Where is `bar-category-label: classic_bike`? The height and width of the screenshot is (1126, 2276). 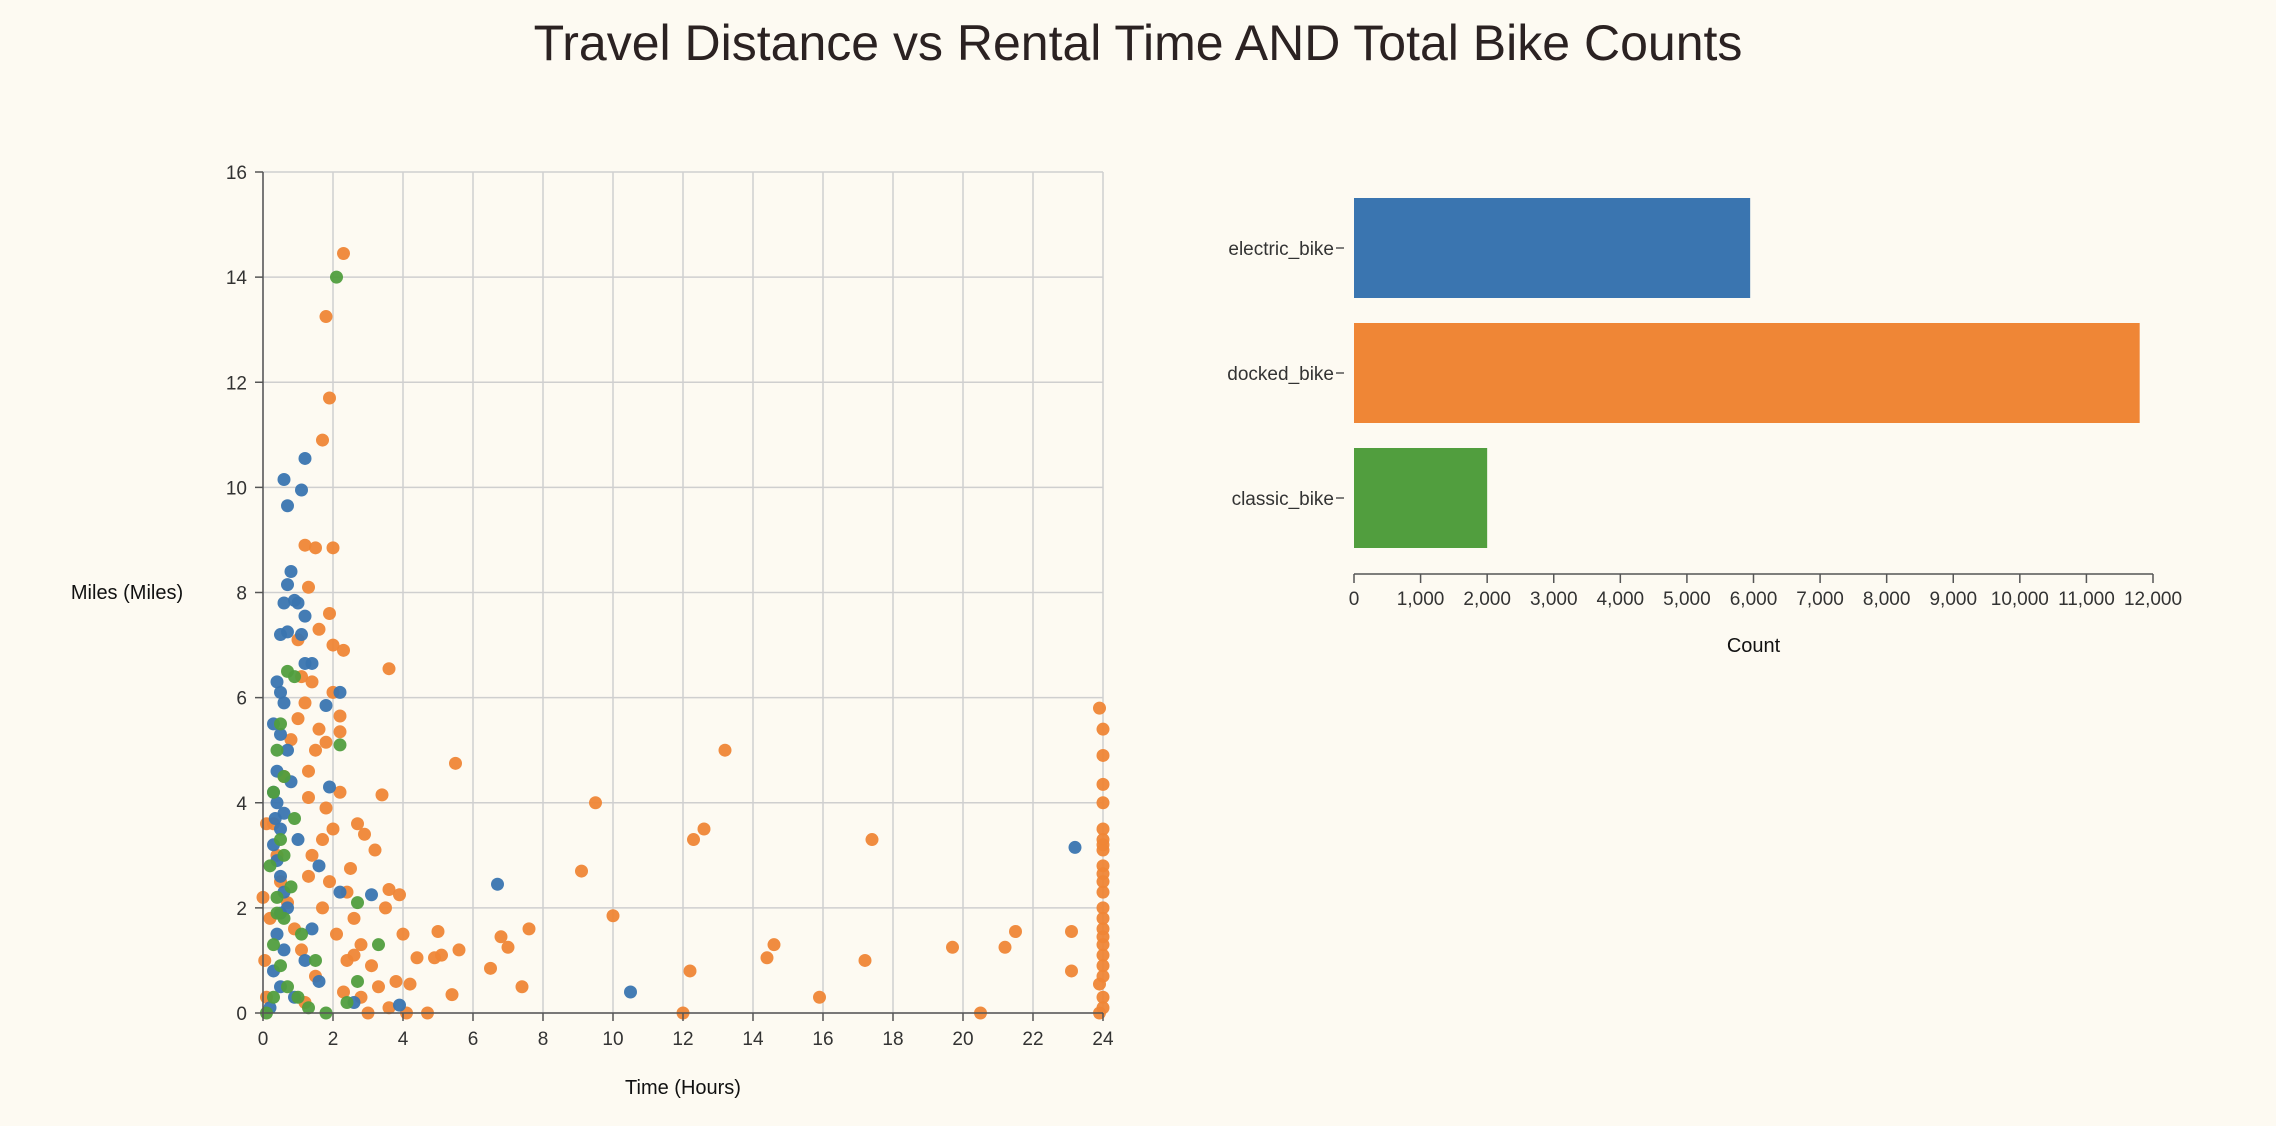 bar-category-label: classic_bike is located at coordinates (1283, 499).